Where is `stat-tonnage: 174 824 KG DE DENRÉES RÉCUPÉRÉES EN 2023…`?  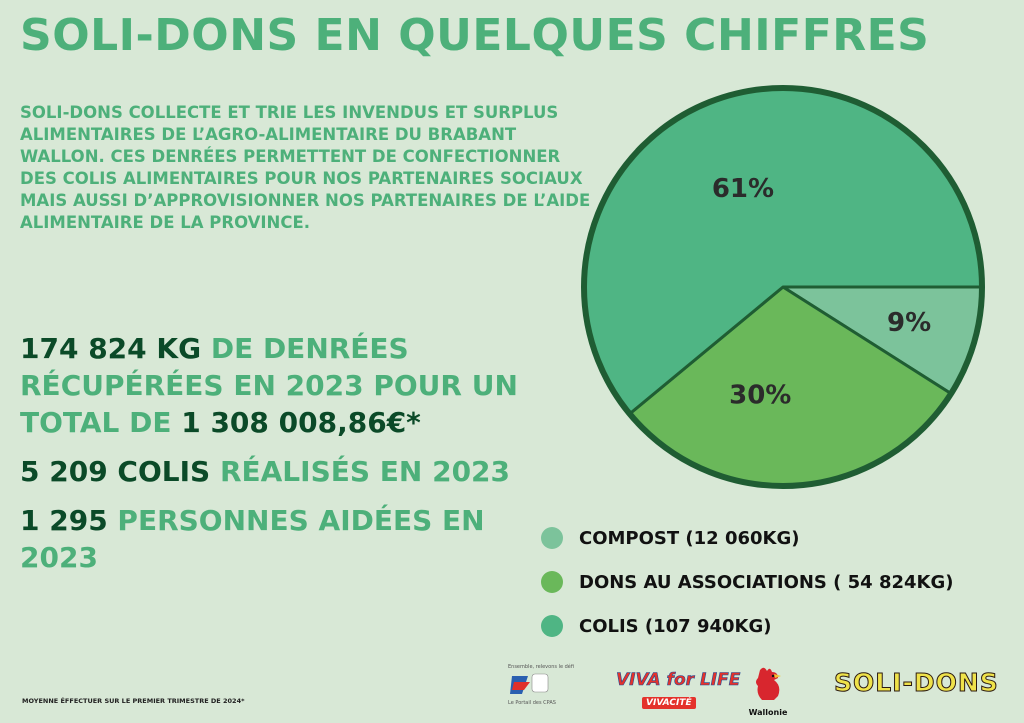 stat-tonnage: 174 824 KG DE DENRÉES RÉCUPÉRÉES EN 2023… is located at coordinates (290, 385).